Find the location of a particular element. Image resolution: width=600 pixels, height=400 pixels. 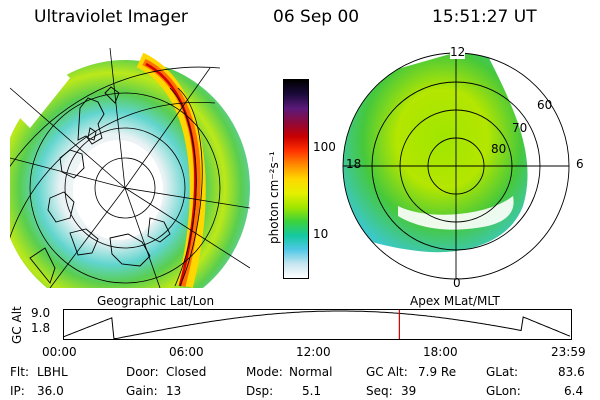

gc-alt-frame is located at coordinates (317, 324).